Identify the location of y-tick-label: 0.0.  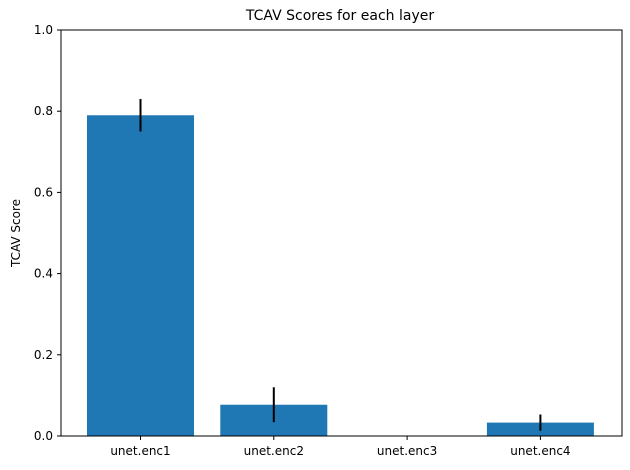
(43, 436).